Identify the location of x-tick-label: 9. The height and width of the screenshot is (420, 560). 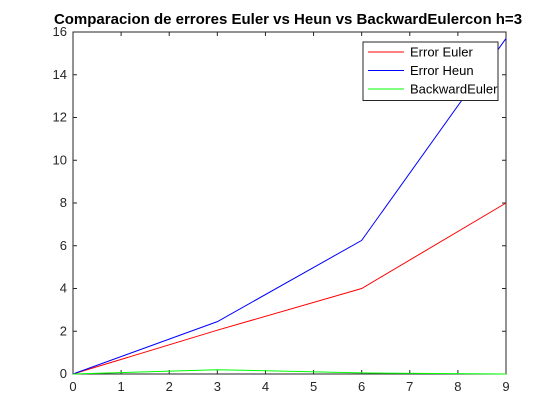
(505, 386).